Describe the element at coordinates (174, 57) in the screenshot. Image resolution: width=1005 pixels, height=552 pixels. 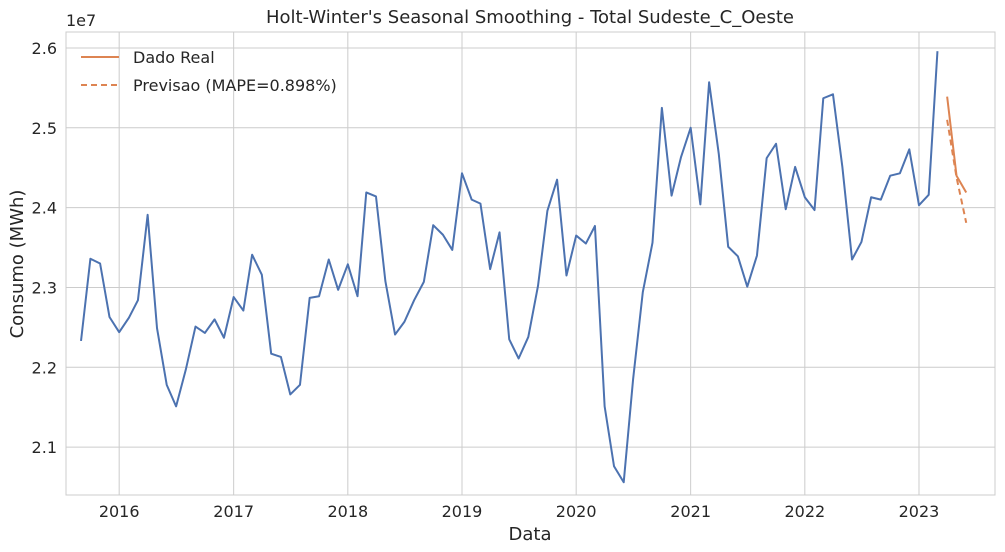
I see `legend-label-real: Dado Real` at that location.